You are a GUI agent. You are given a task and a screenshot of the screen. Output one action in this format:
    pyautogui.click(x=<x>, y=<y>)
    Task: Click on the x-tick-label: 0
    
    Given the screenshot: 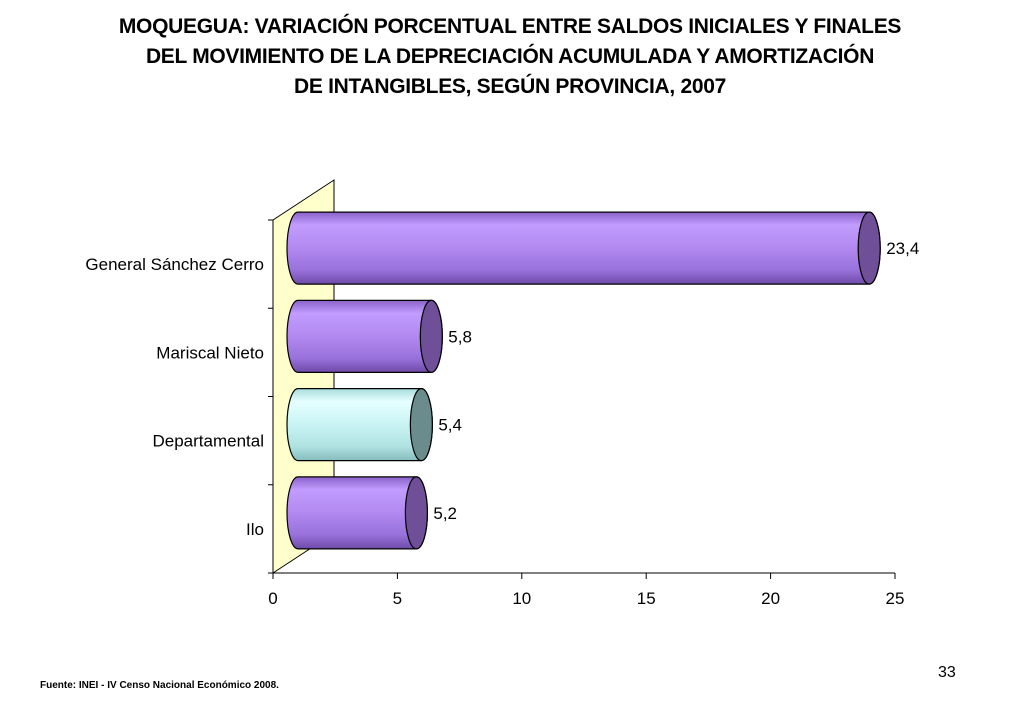 What is the action you would take?
    pyautogui.click(x=272, y=598)
    